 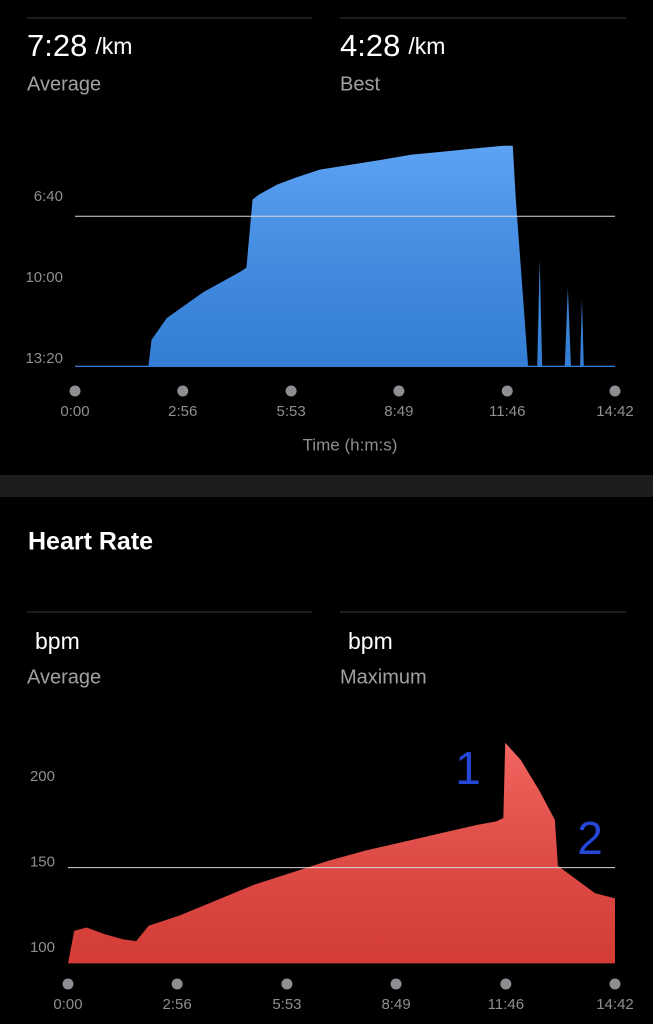 What do you see at coordinates (90, 542) in the screenshot?
I see `section-title: Heart Rate` at bounding box center [90, 542].